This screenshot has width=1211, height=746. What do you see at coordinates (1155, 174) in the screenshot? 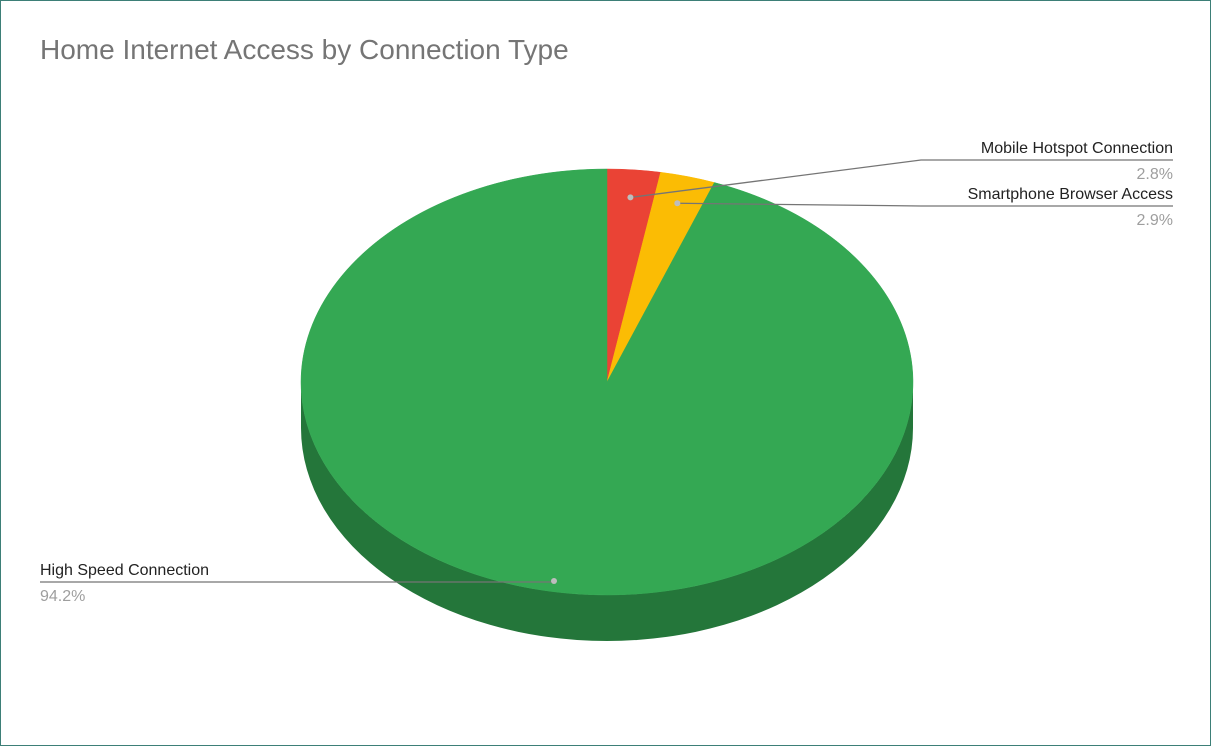
I see `slice-value-mobile-hotspot-connection: 2.8%` at bounding box center [1155, 174].